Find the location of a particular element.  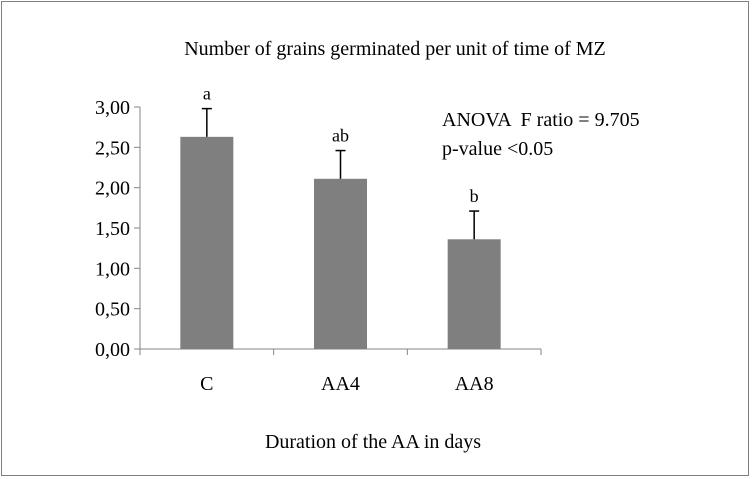

bar-aa8 is located at coordinates (474, 294).